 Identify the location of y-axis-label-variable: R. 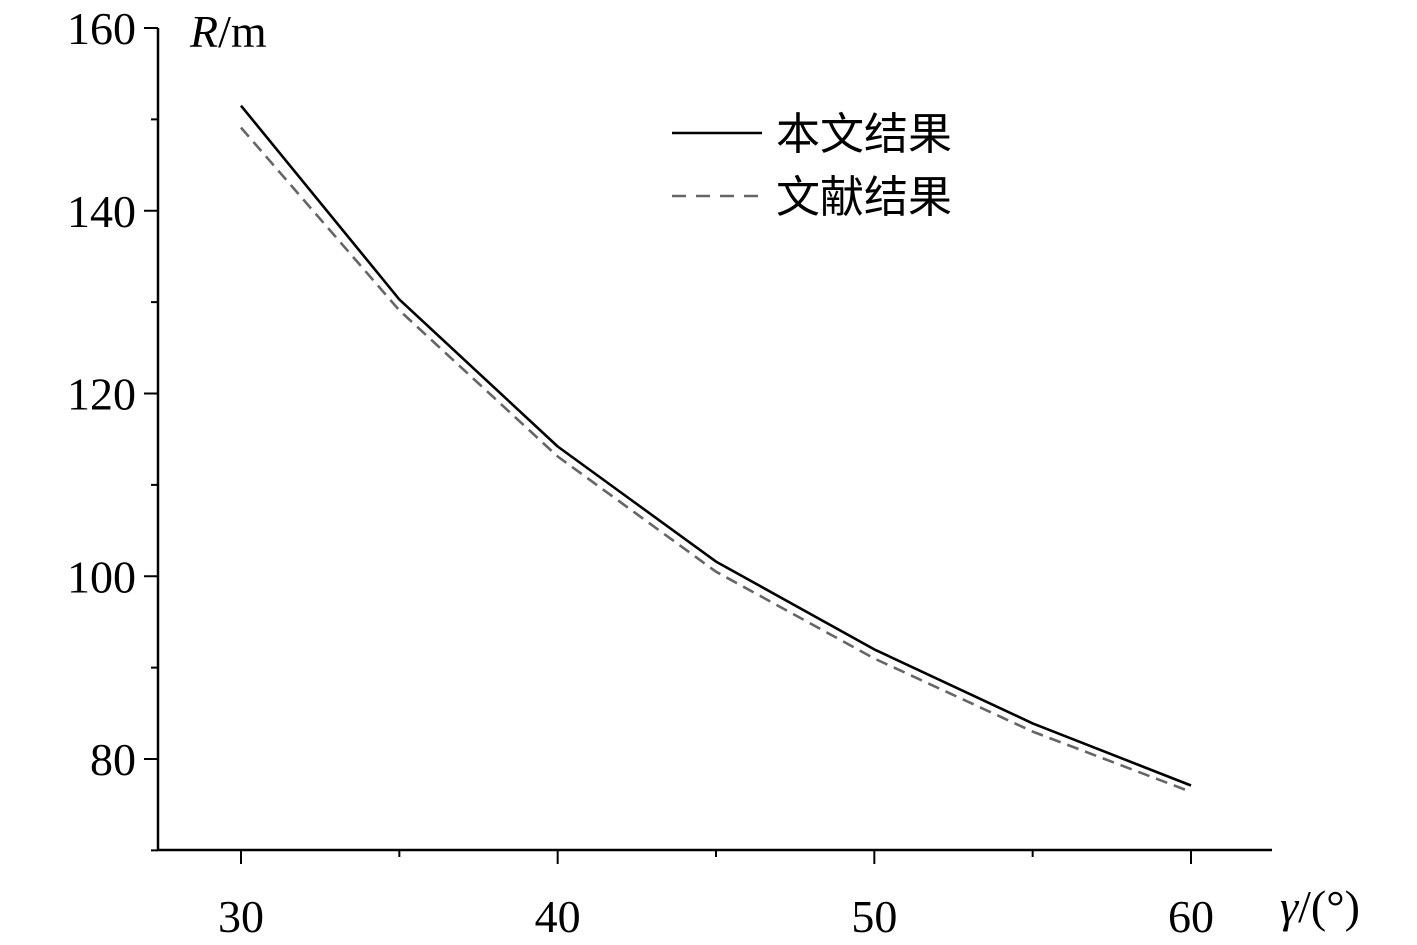
(203, 31).